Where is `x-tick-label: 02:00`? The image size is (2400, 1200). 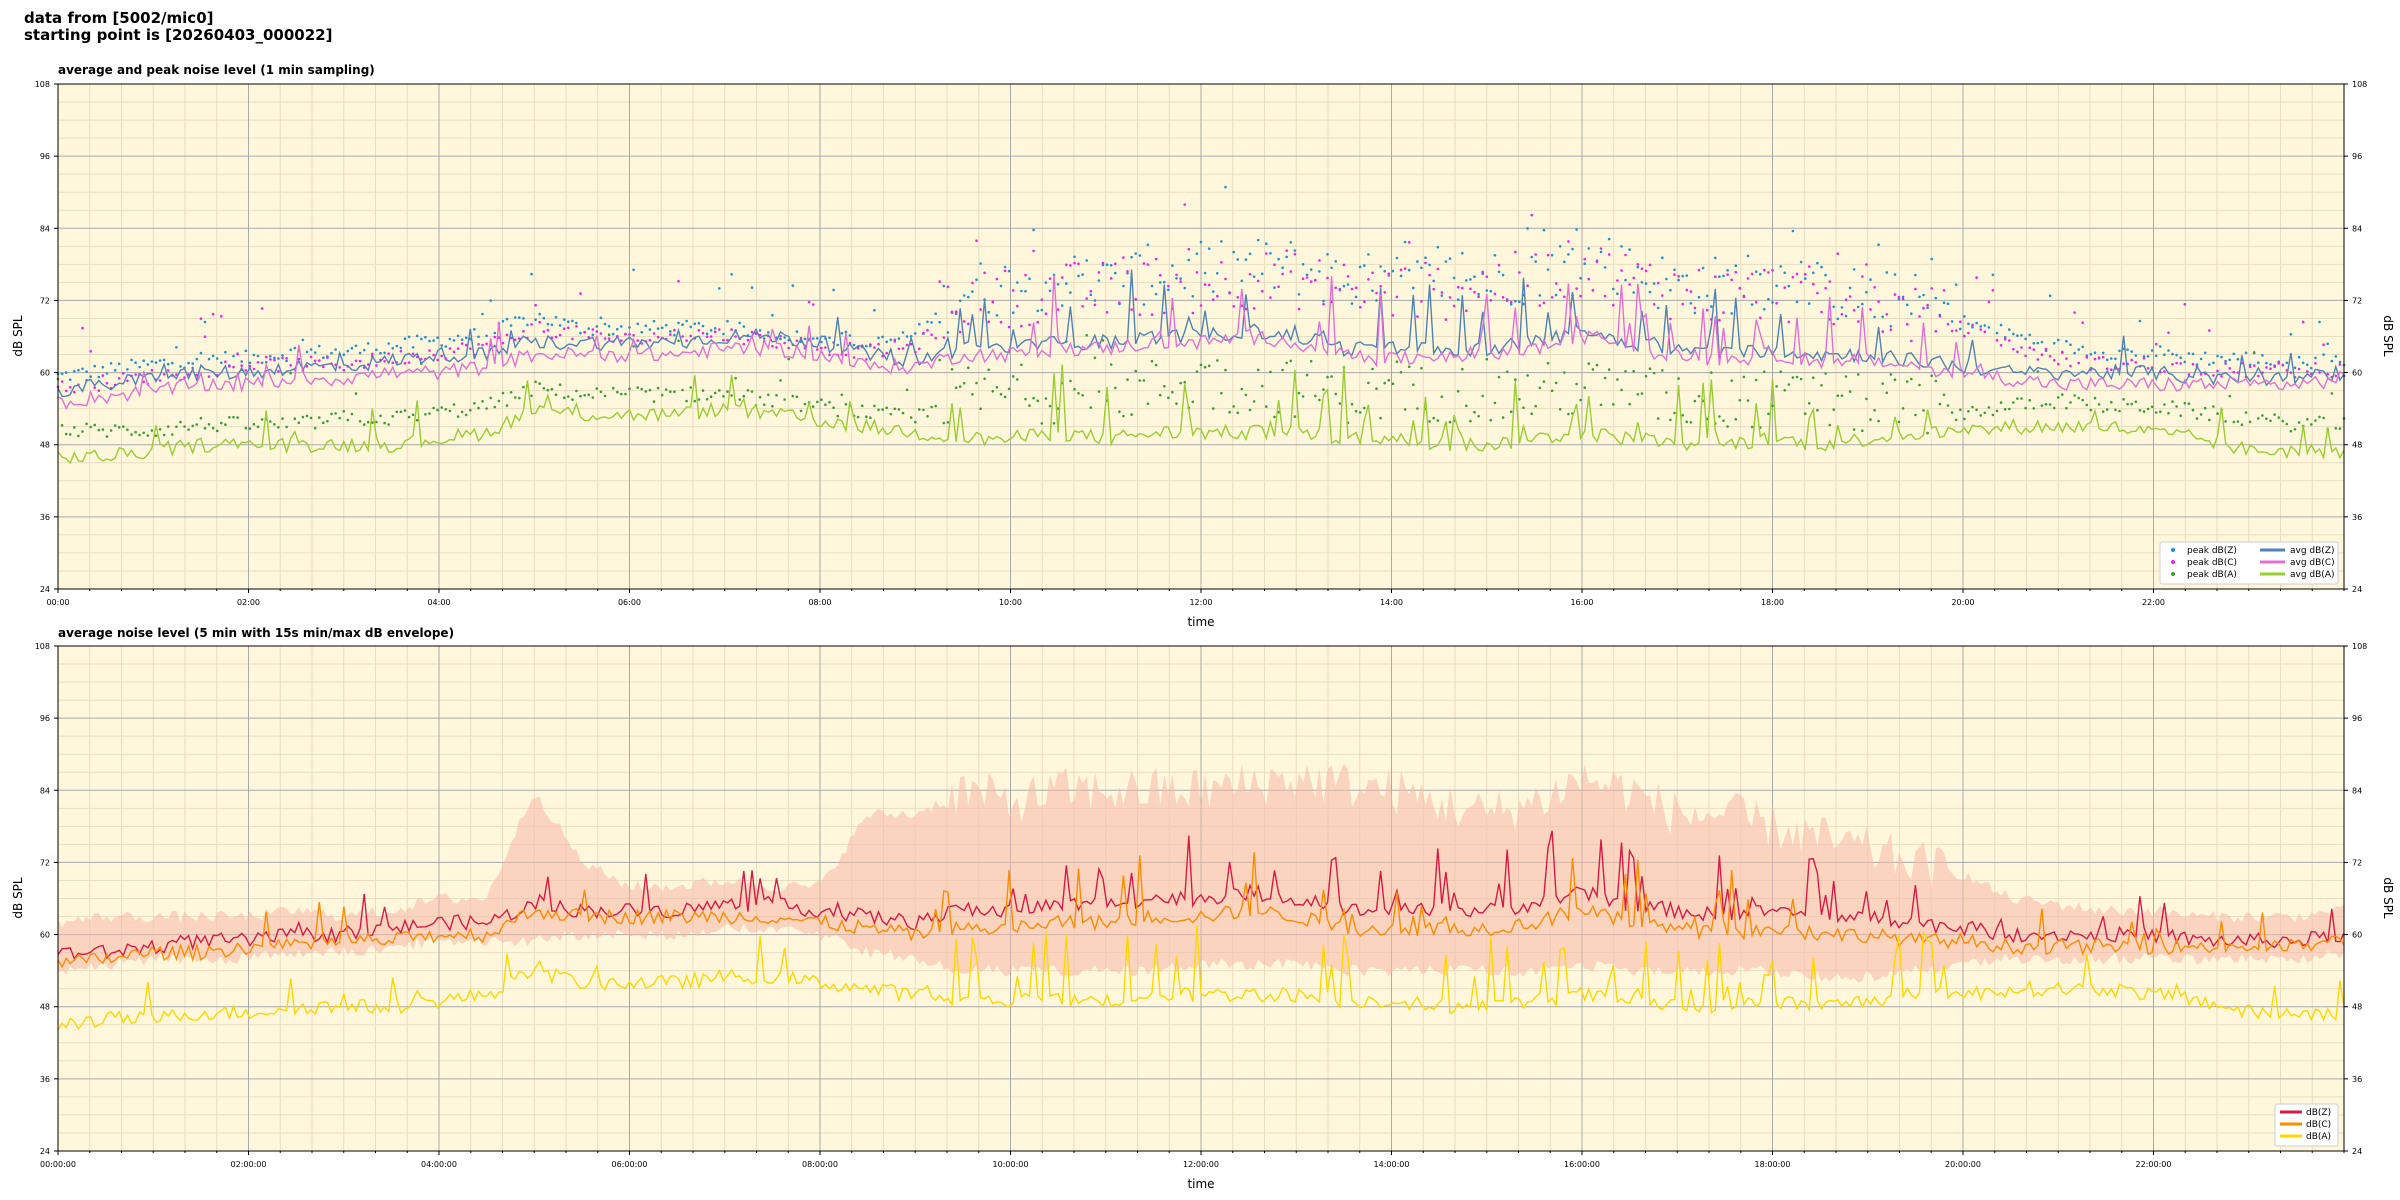 x-tick-label: 02:00 is located at coordinates (248, 602).